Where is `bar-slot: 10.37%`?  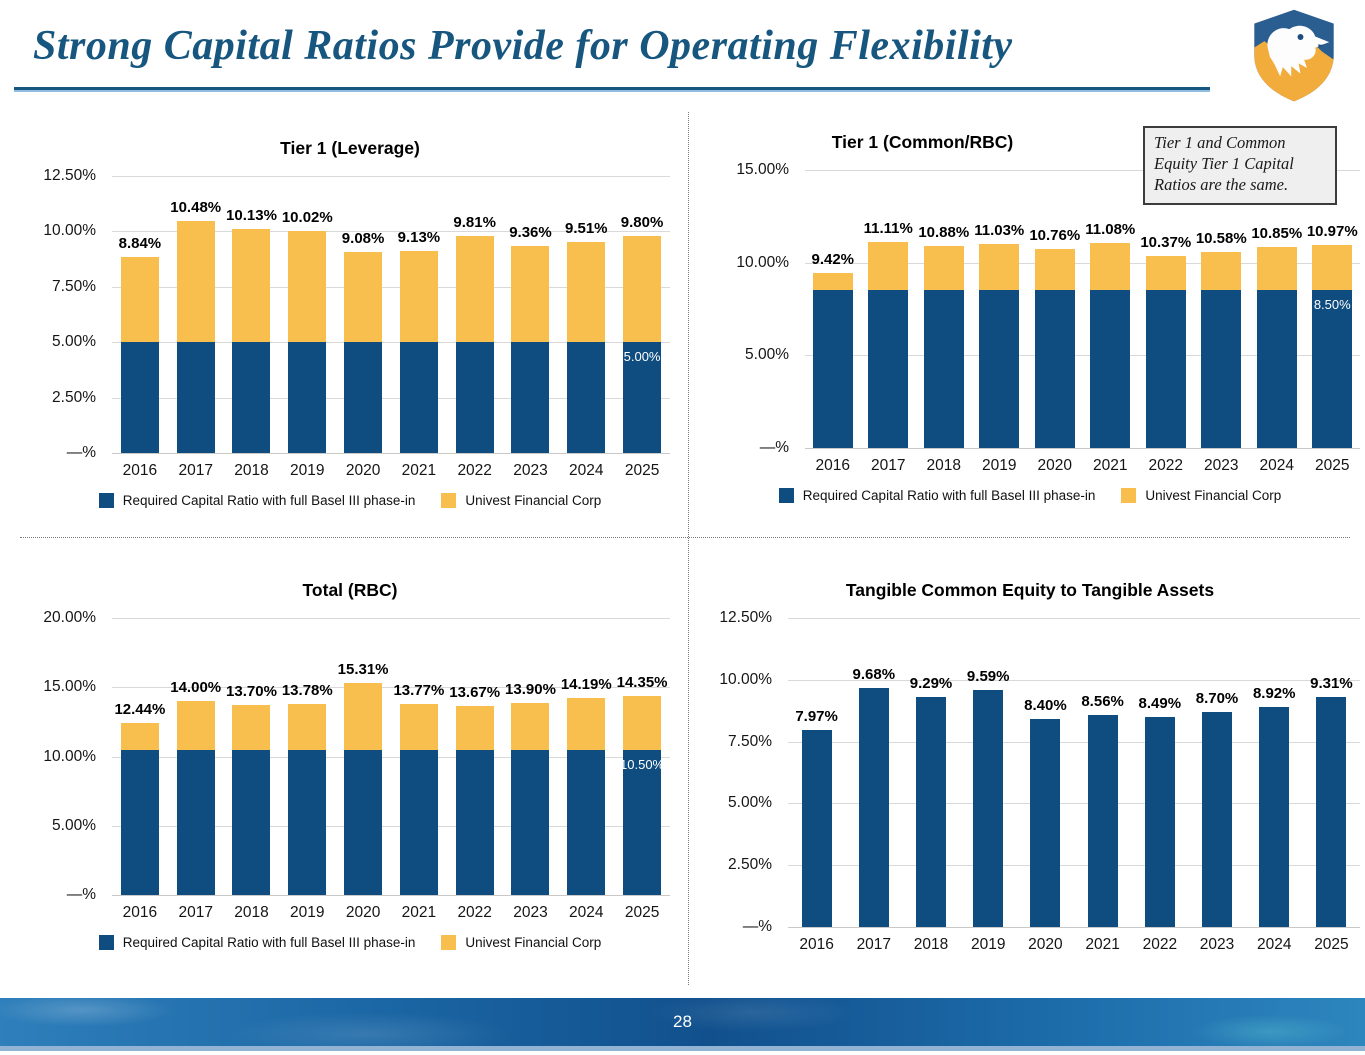 bar-slot: 10.37% is located at coordinates (1166, 309).